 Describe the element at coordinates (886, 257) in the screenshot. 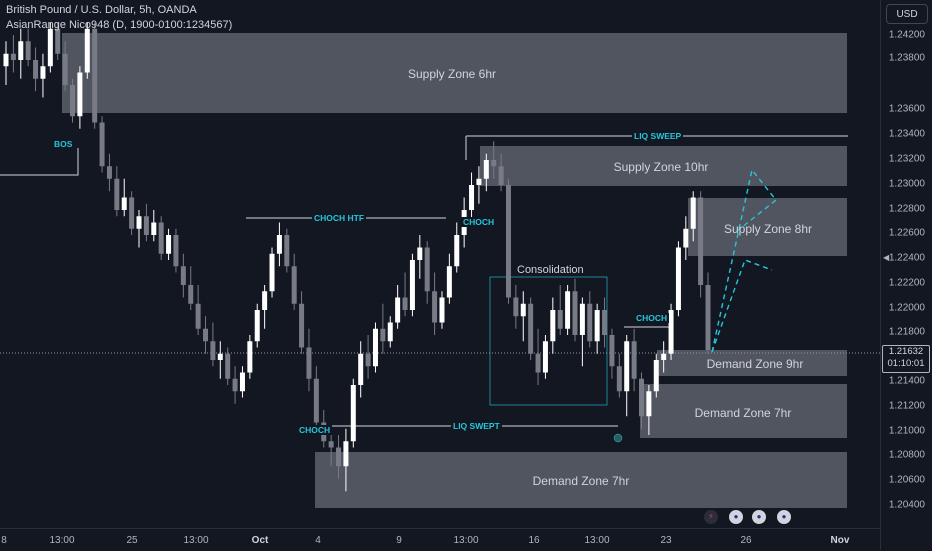

I see `scale-arrow-icon: ◀` at that location.